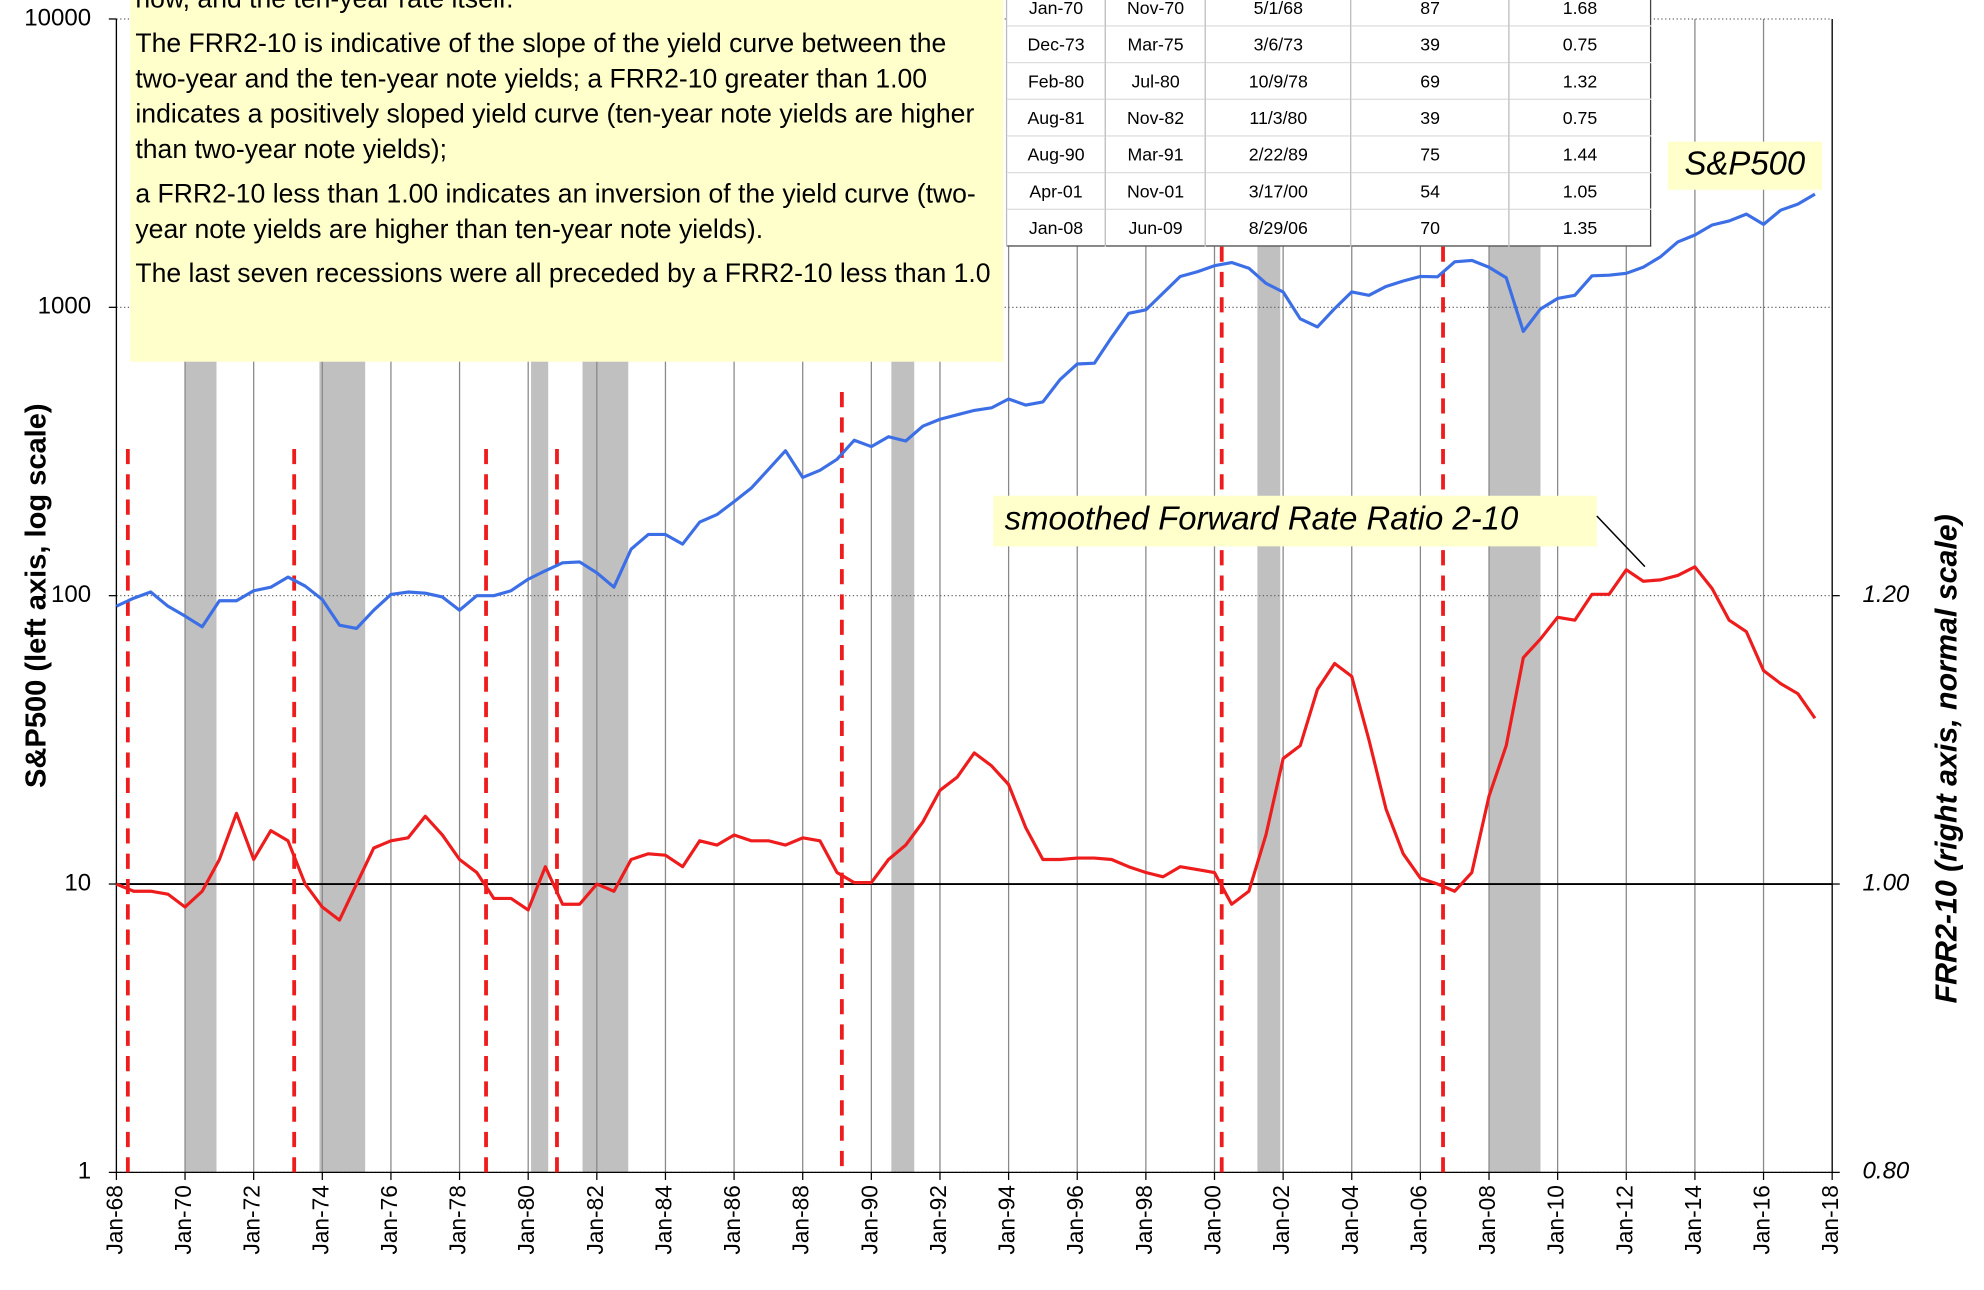 The image size is (1984, 1290). Describe the element at coordinates (37, 595) in the screenshot. I see `y-axis-title: S&P500 (left axis, log scale)` at that location.